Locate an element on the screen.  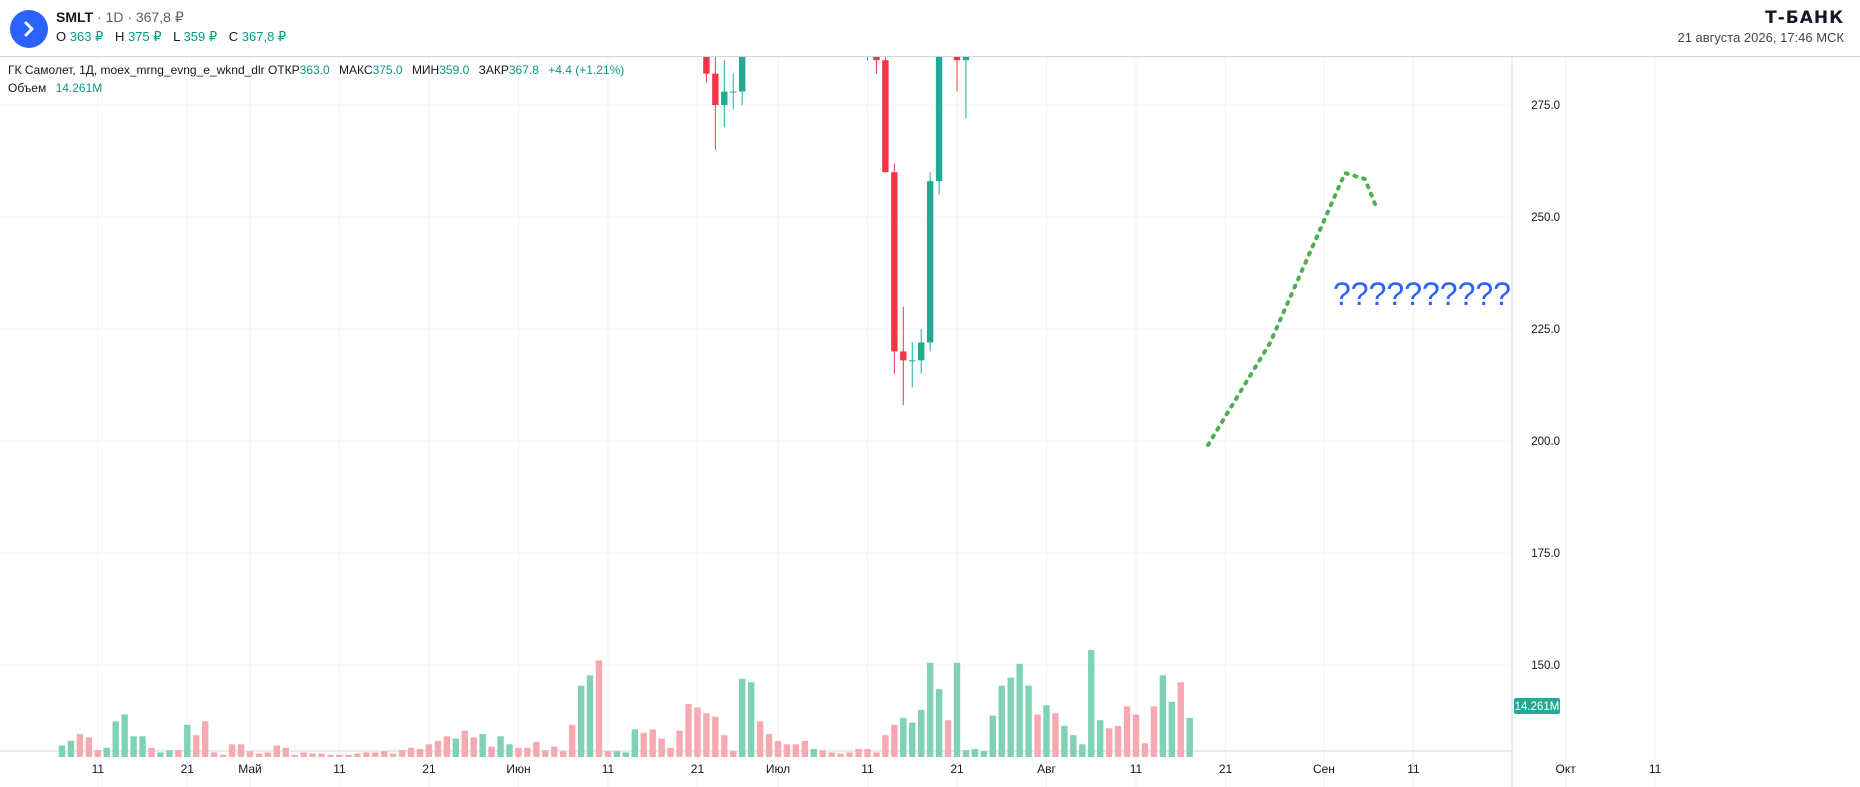
y-tick-label: 275.0 is located at coordinates (1545, 106).